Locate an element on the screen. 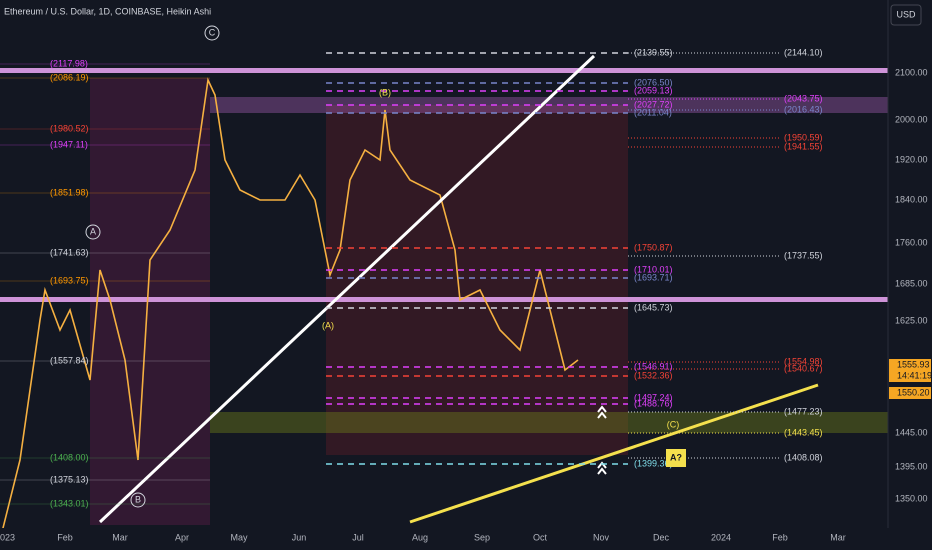 This screenshot has width=932, height=550. level-label: (1408.08) is located at coordinates (803, 457).